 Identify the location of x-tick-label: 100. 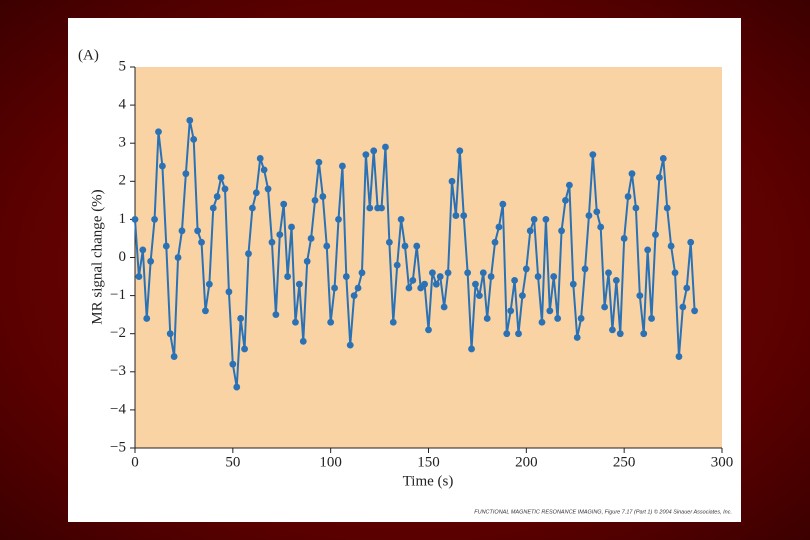
(330, 462).